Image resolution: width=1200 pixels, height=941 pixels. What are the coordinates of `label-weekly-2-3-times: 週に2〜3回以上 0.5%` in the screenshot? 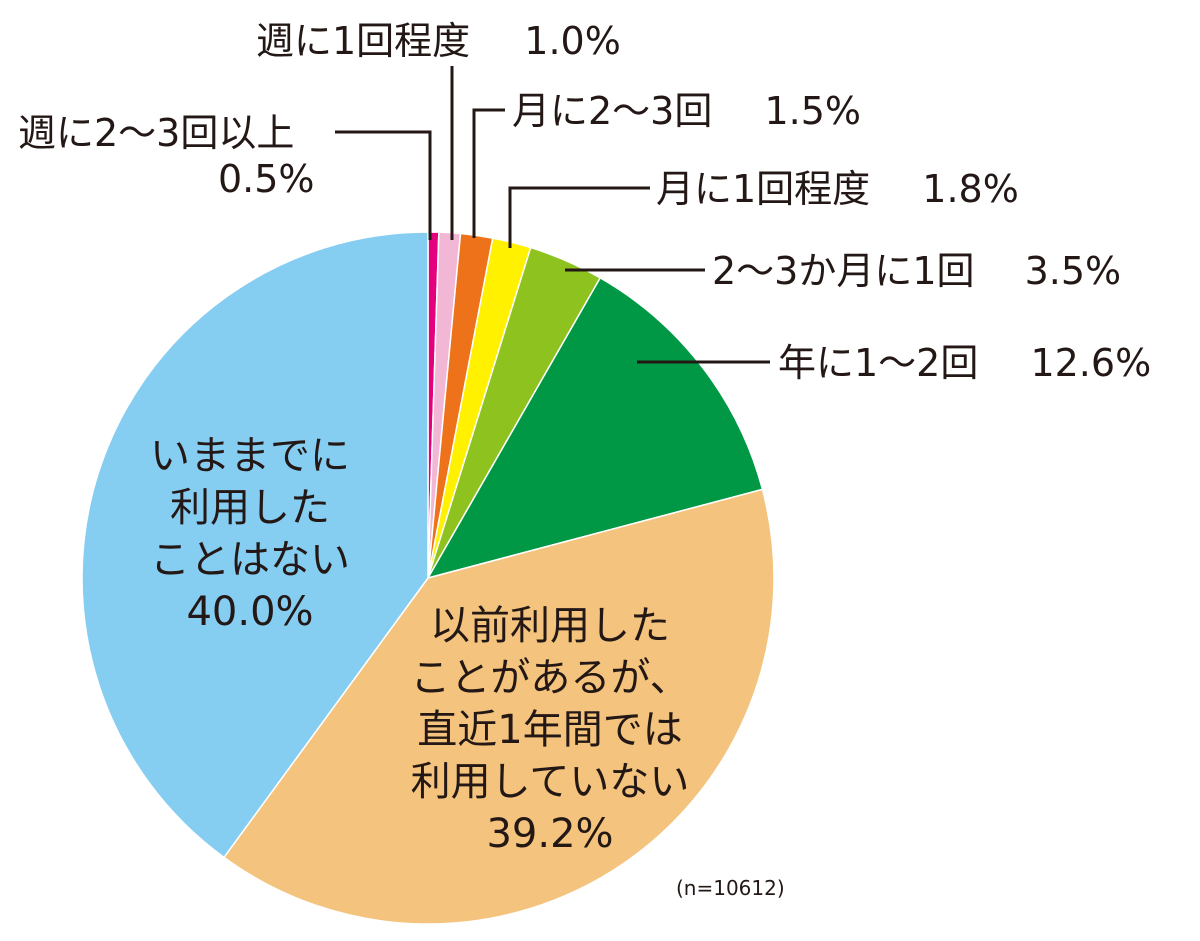 It's located at (166, 156).